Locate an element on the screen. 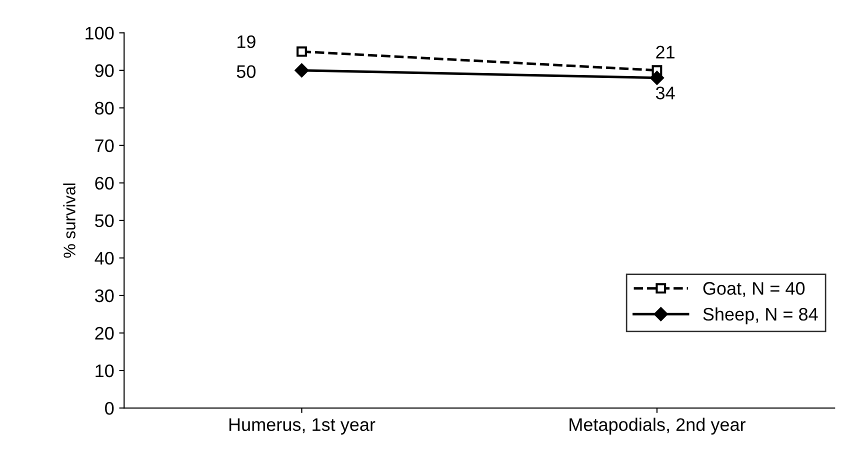 Image resolution: width=856 pixels, height=469 pixels. y-tick-label: 60 is located at coordinates (104, 183).